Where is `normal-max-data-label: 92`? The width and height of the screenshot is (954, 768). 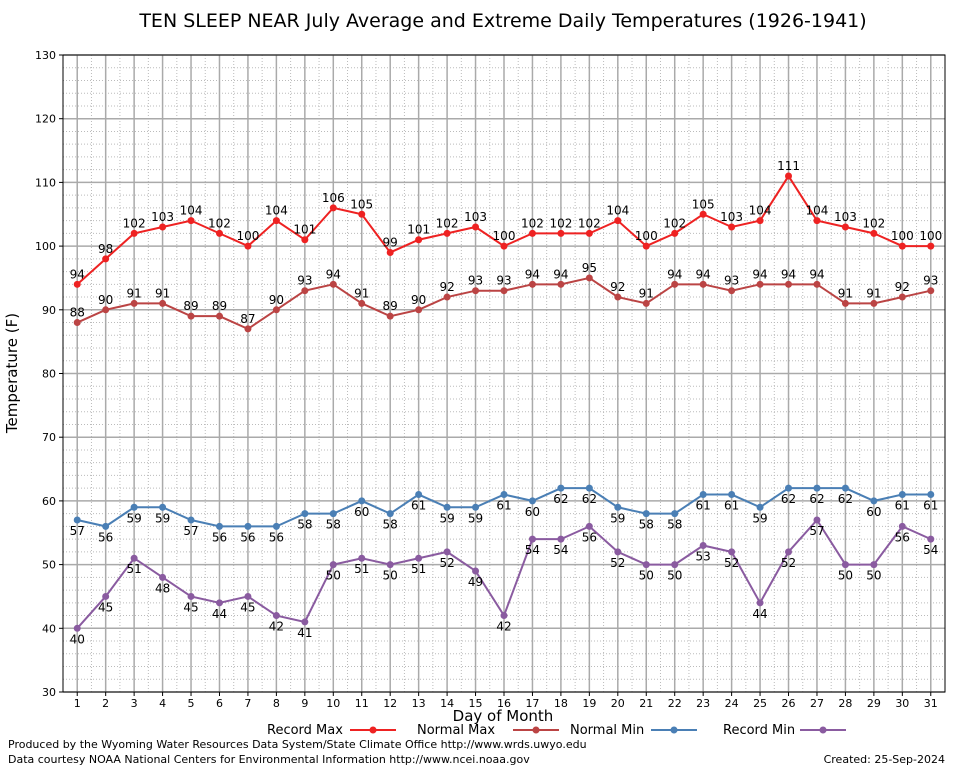 normal-max-data-label: 92 is located at coordinates (446, 287).